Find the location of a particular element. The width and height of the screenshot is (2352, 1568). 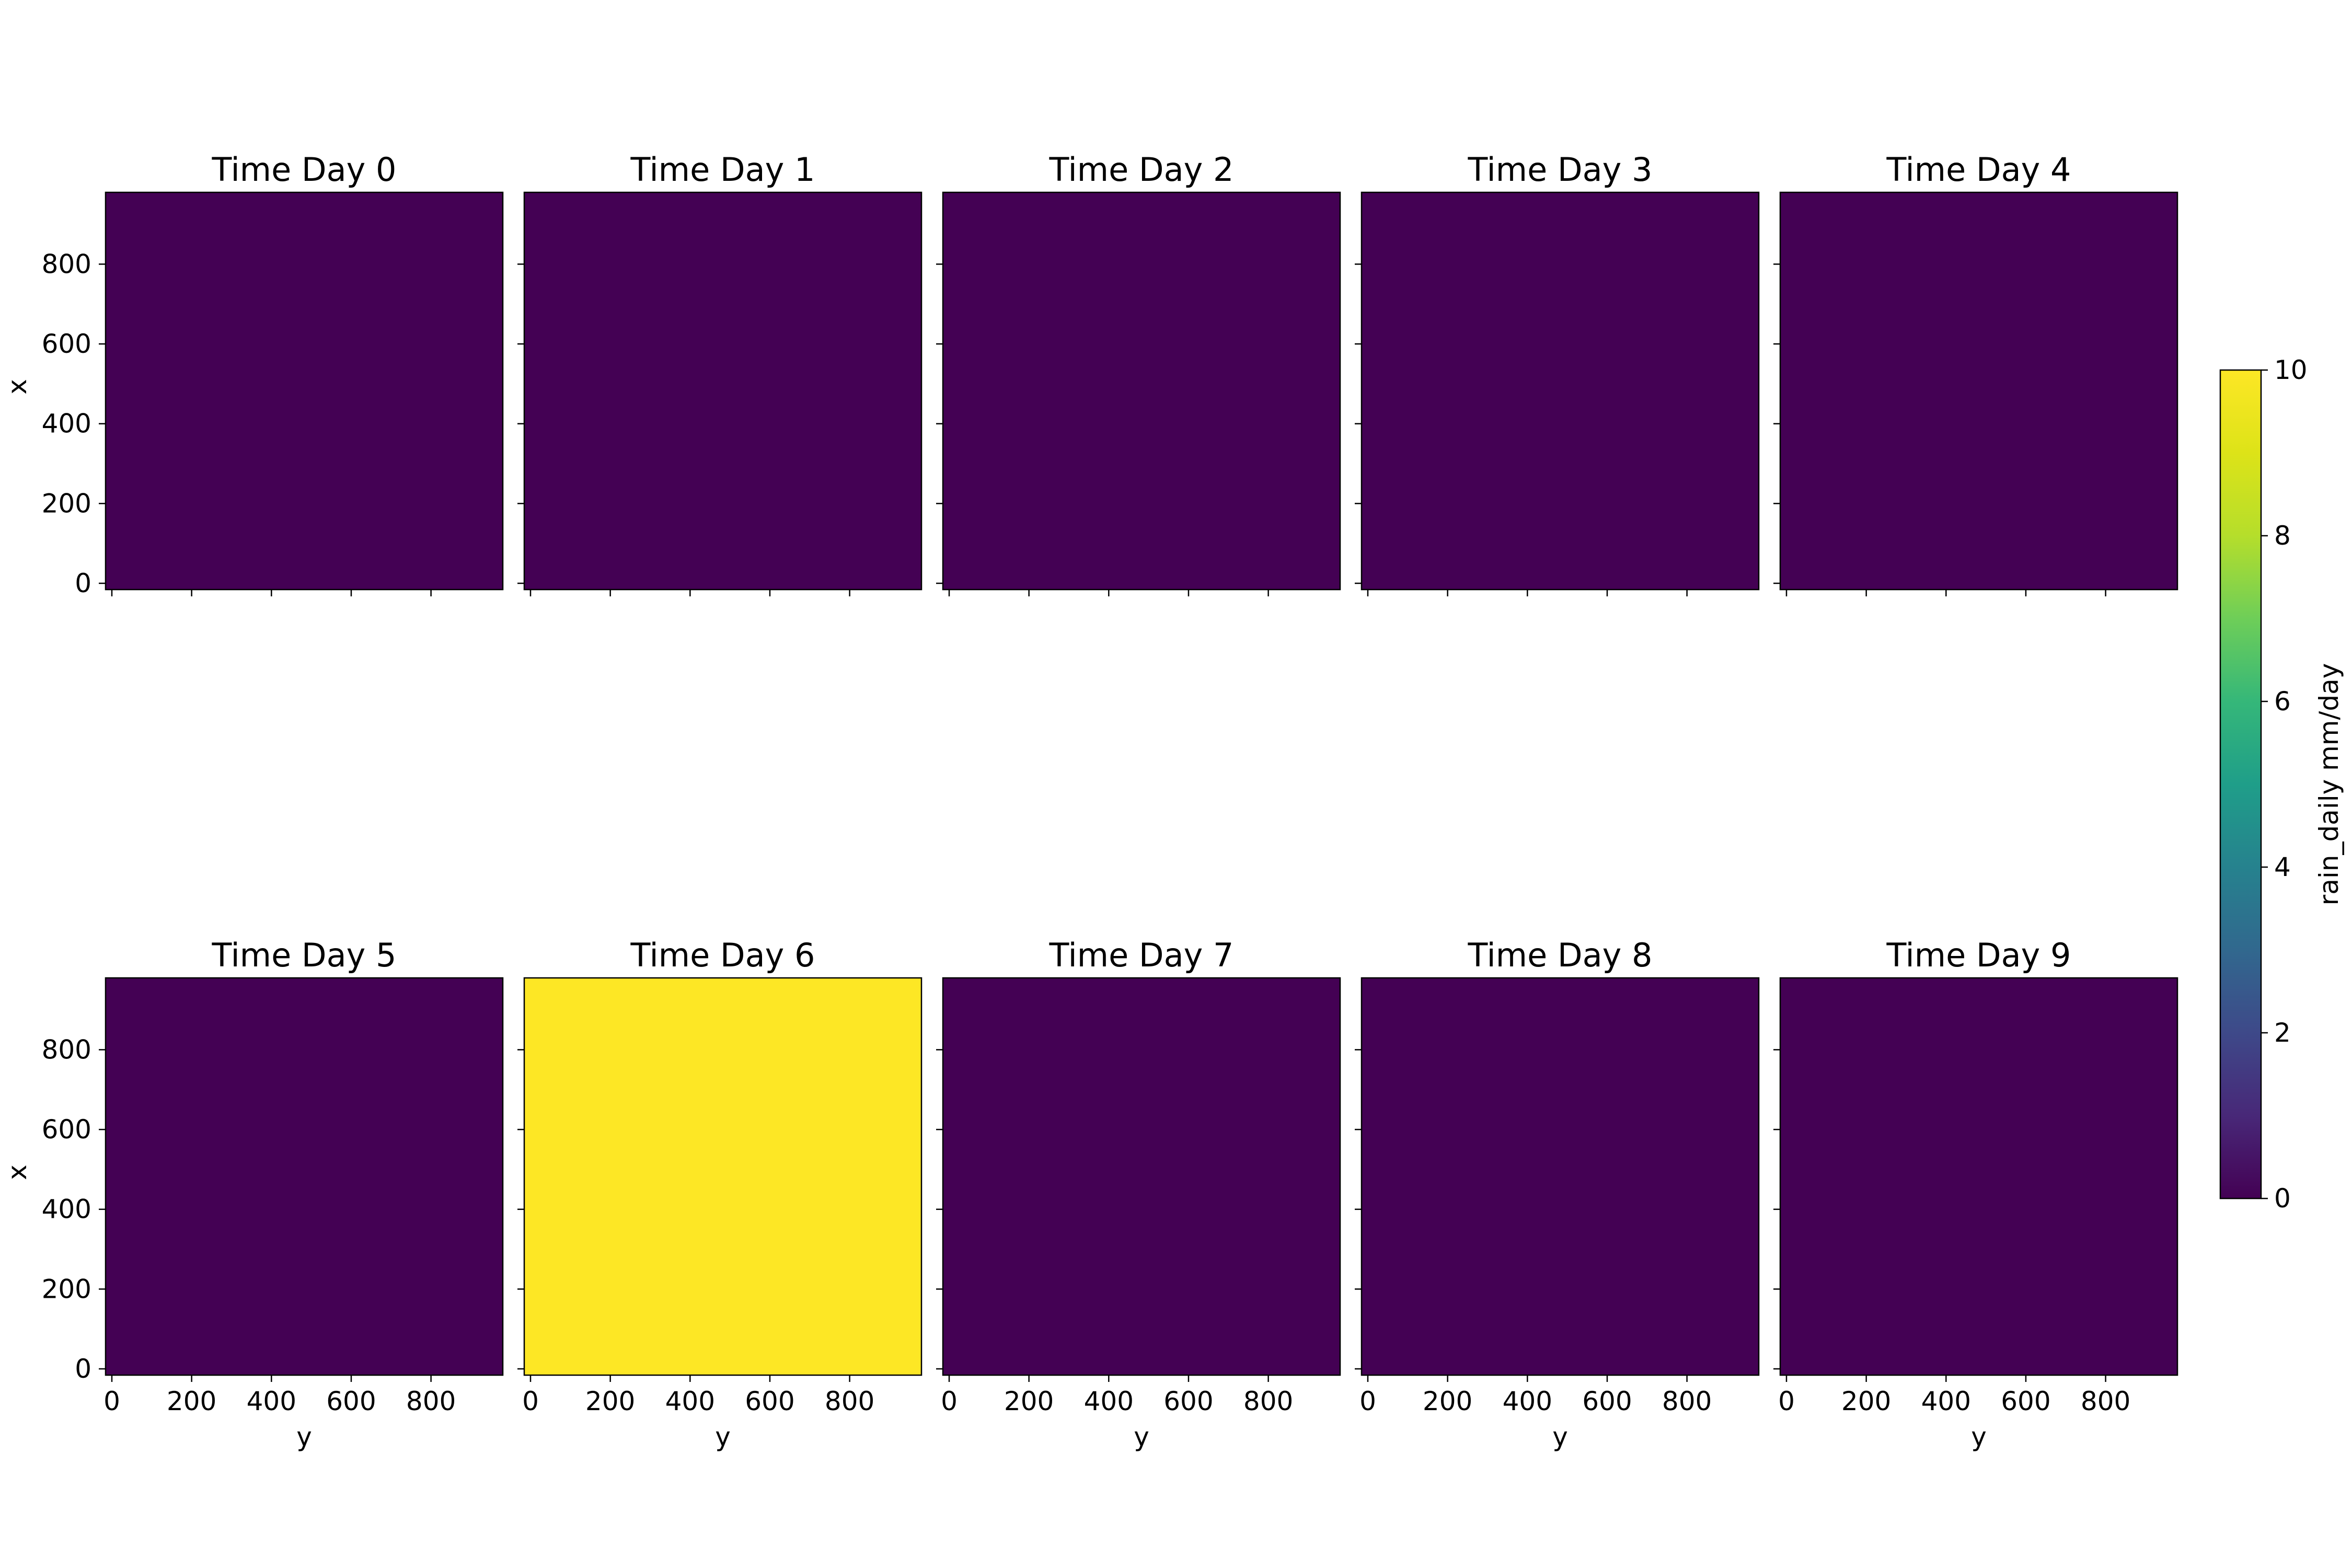

panel-title: Time Day 9 is located at coordinates (1978, 955).